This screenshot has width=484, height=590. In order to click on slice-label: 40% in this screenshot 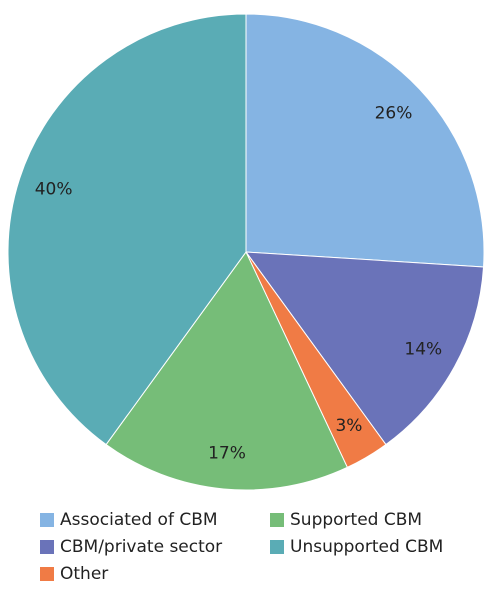, I will do `click(54, 189)`.